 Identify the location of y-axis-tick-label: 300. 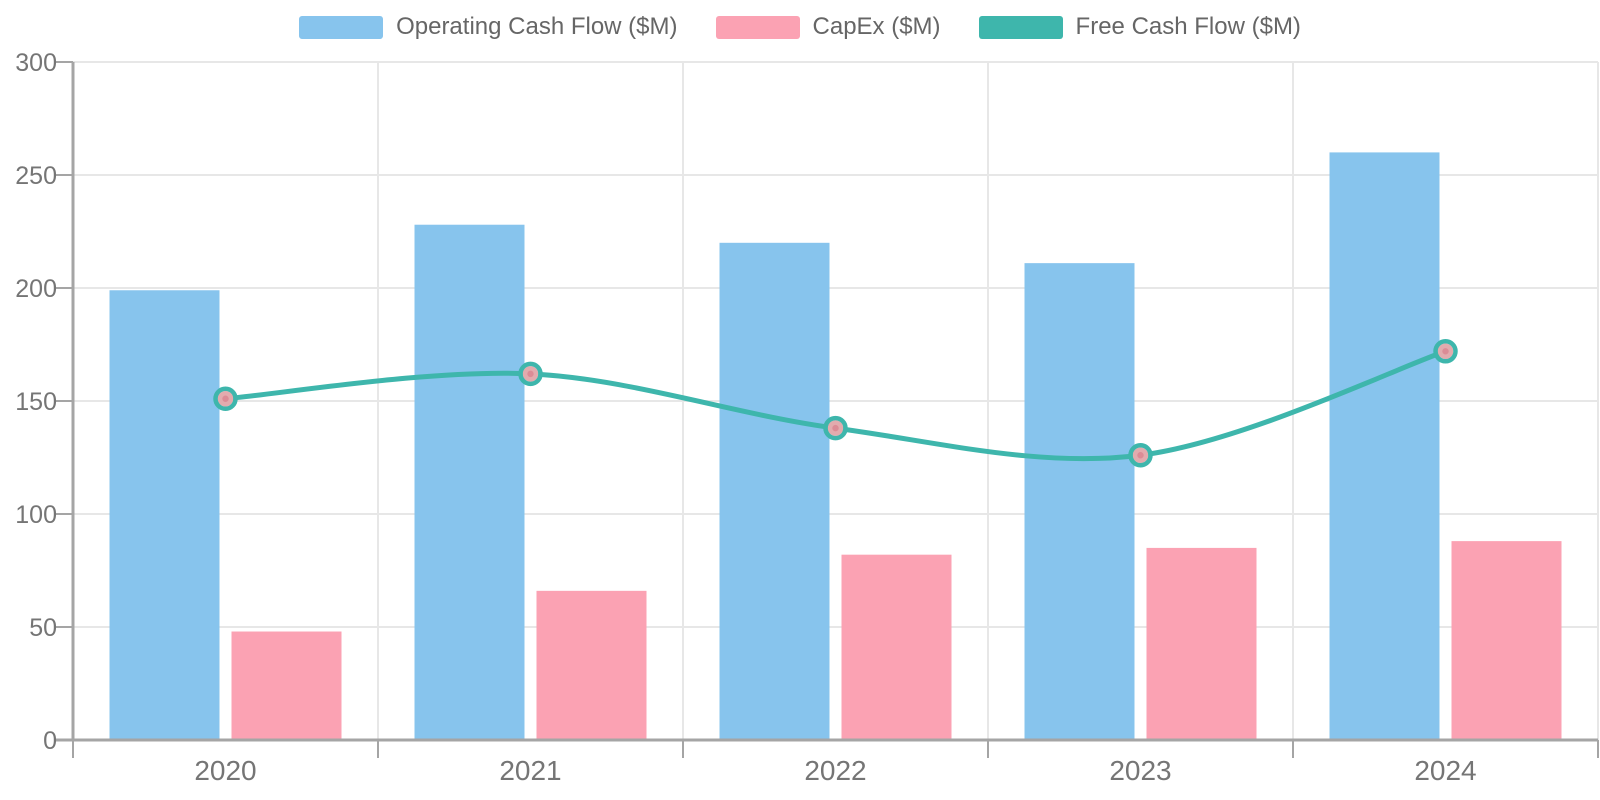
(36, 63).